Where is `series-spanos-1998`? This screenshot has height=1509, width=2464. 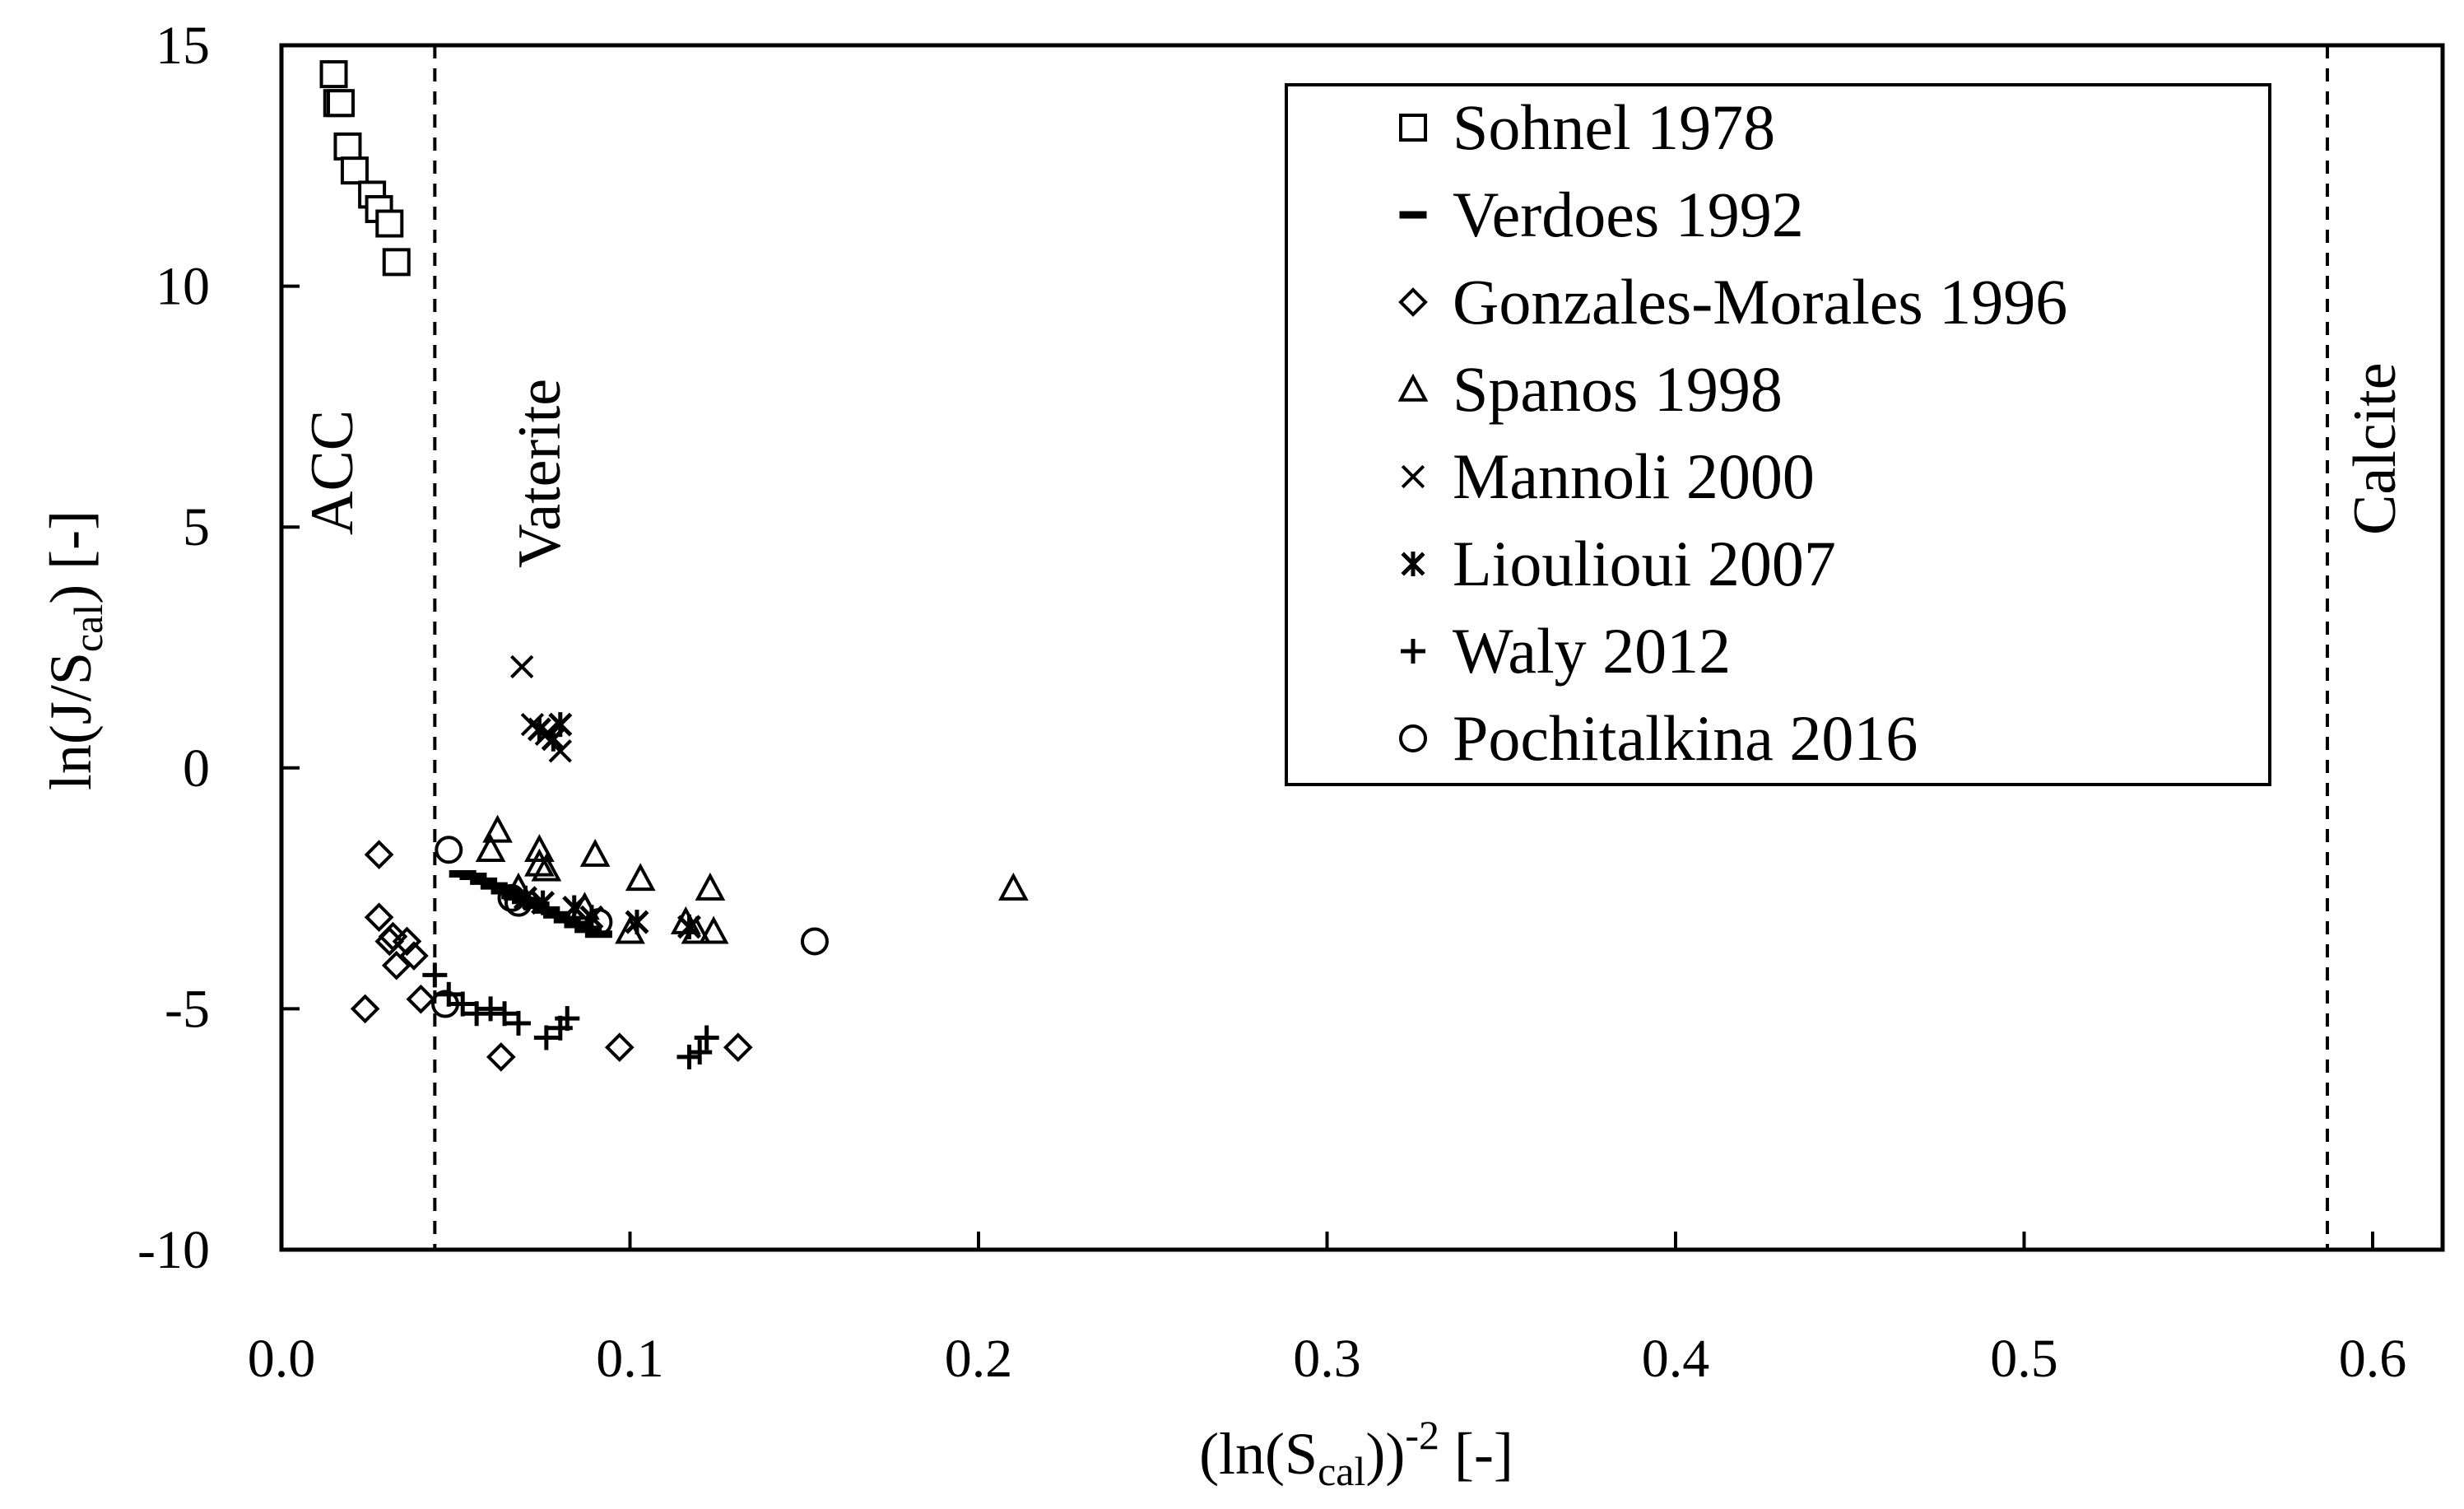 series-spanos-1998 is located at coordinates (752, 879).